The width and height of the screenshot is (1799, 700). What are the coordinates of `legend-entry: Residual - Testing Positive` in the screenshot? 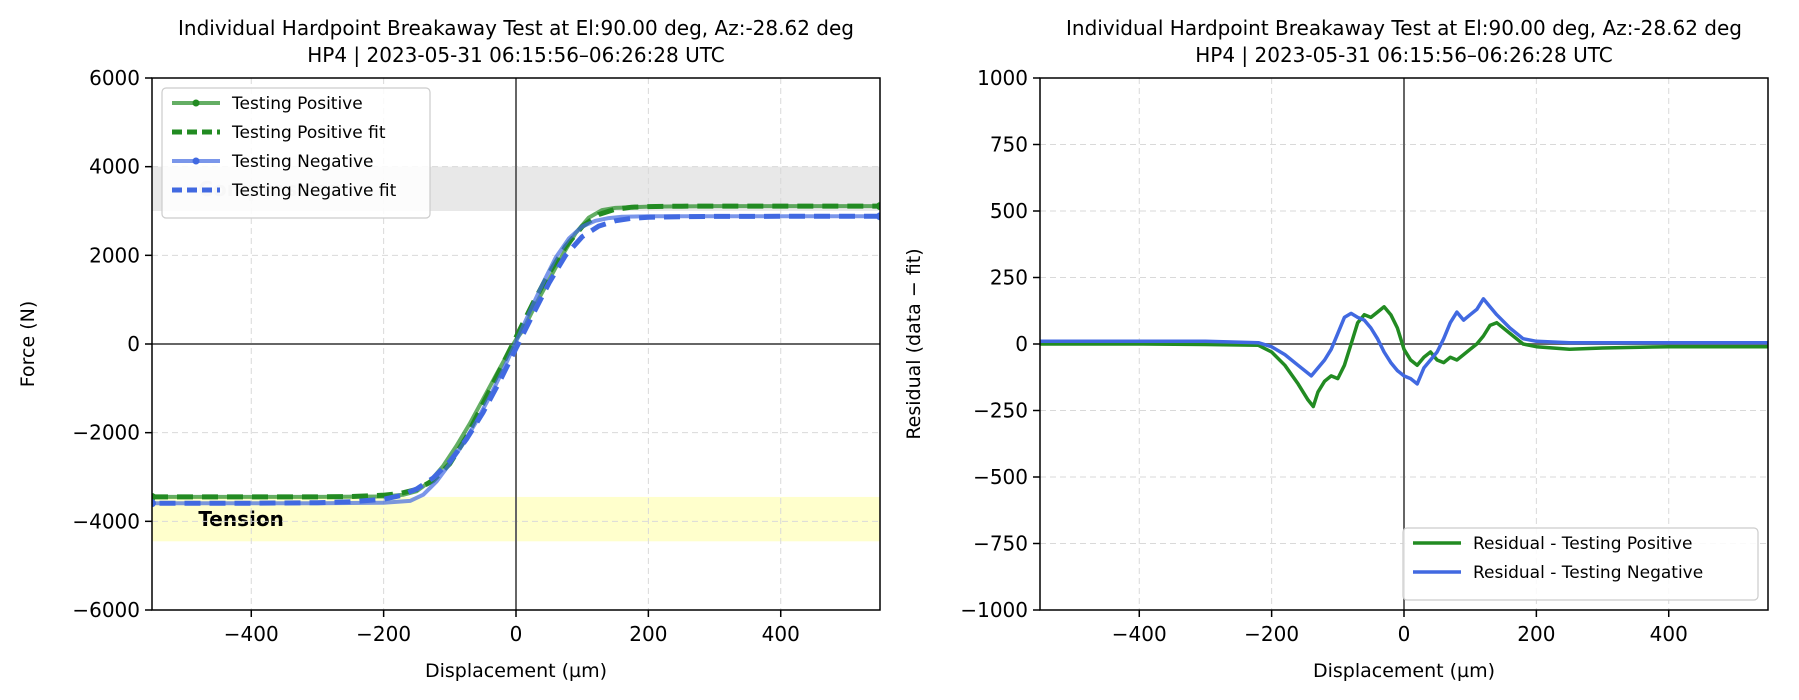 It's located at (1582, 544).